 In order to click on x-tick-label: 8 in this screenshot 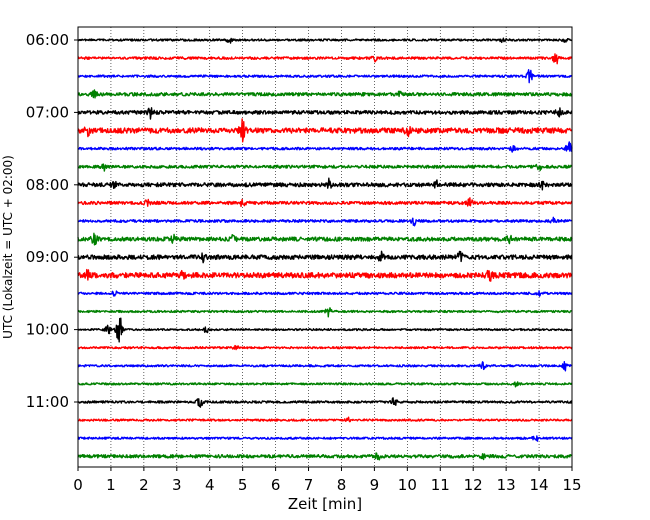, I will do `click(342, 485)`.